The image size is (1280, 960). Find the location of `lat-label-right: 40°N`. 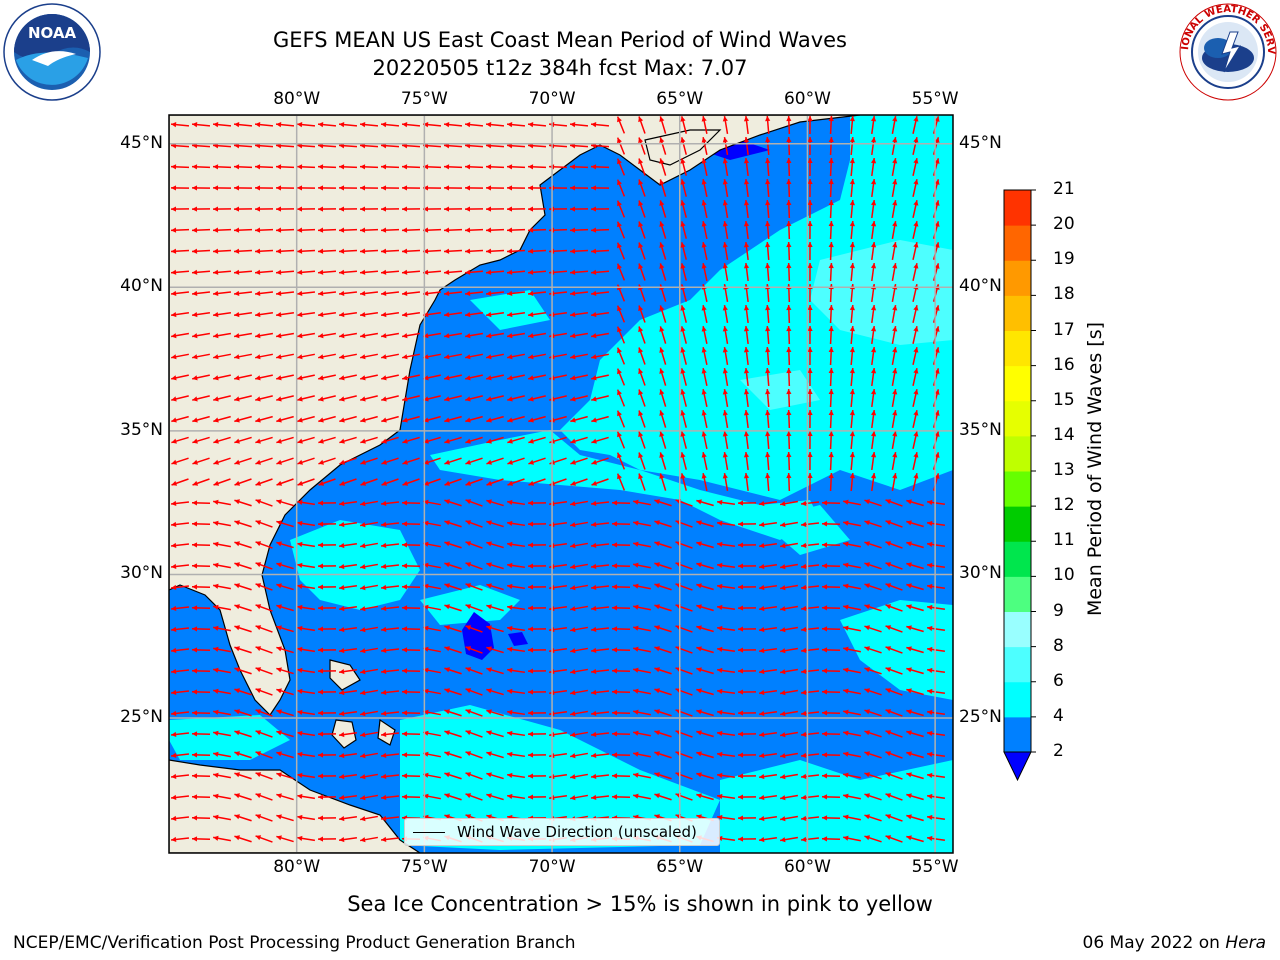

lat-label-right: 40°N is located at coordinates (980, 286).